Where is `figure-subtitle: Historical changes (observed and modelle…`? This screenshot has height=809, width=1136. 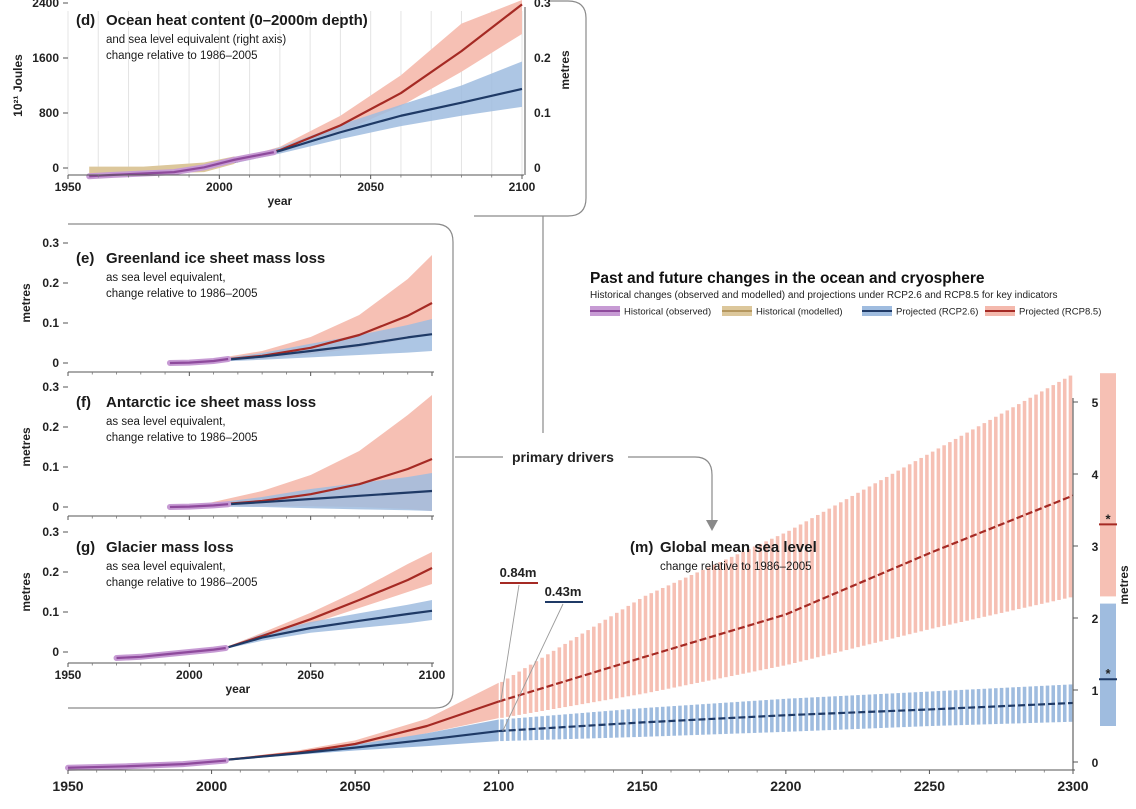 figure-subtitle: Historical changes (observed and modelle… is located at coordinates (823, 295).